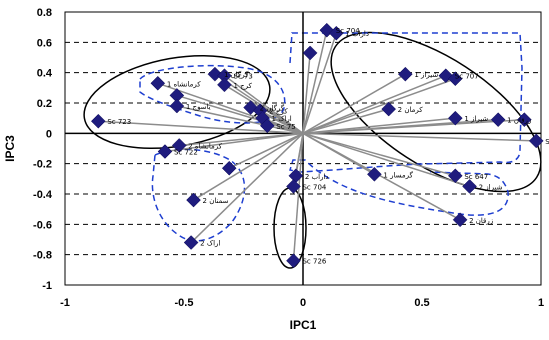  Describe the element at coordinates (282, 119) in the screenshot. I see `point-label-13: 1 اراک` at that location.